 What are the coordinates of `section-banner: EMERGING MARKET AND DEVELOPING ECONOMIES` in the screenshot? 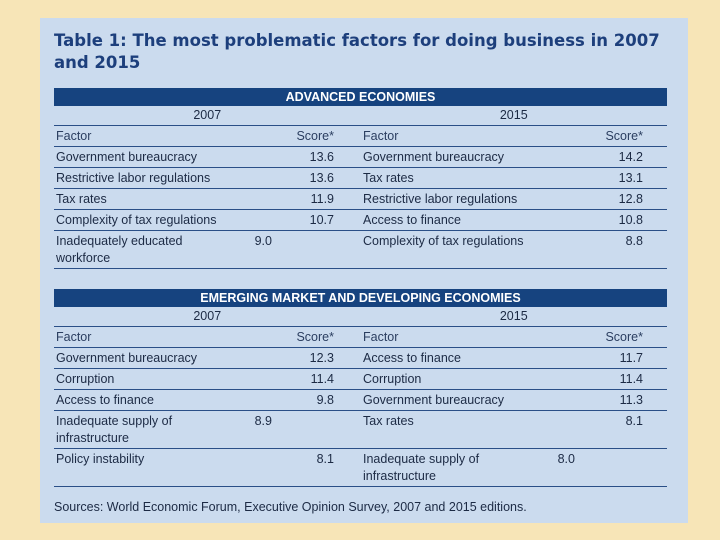 It's located at (360, 298).